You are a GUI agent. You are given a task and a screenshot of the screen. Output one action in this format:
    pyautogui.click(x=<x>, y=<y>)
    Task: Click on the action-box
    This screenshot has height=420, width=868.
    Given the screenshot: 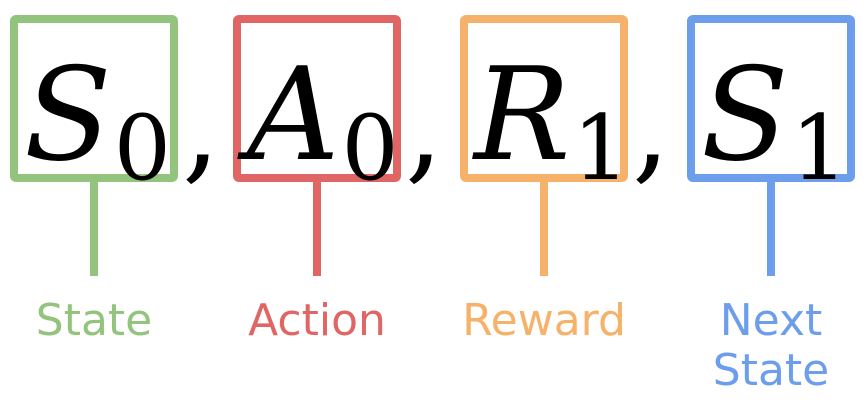 What is the action you would take?
    pyautogui.click(x=317, y=98)
    